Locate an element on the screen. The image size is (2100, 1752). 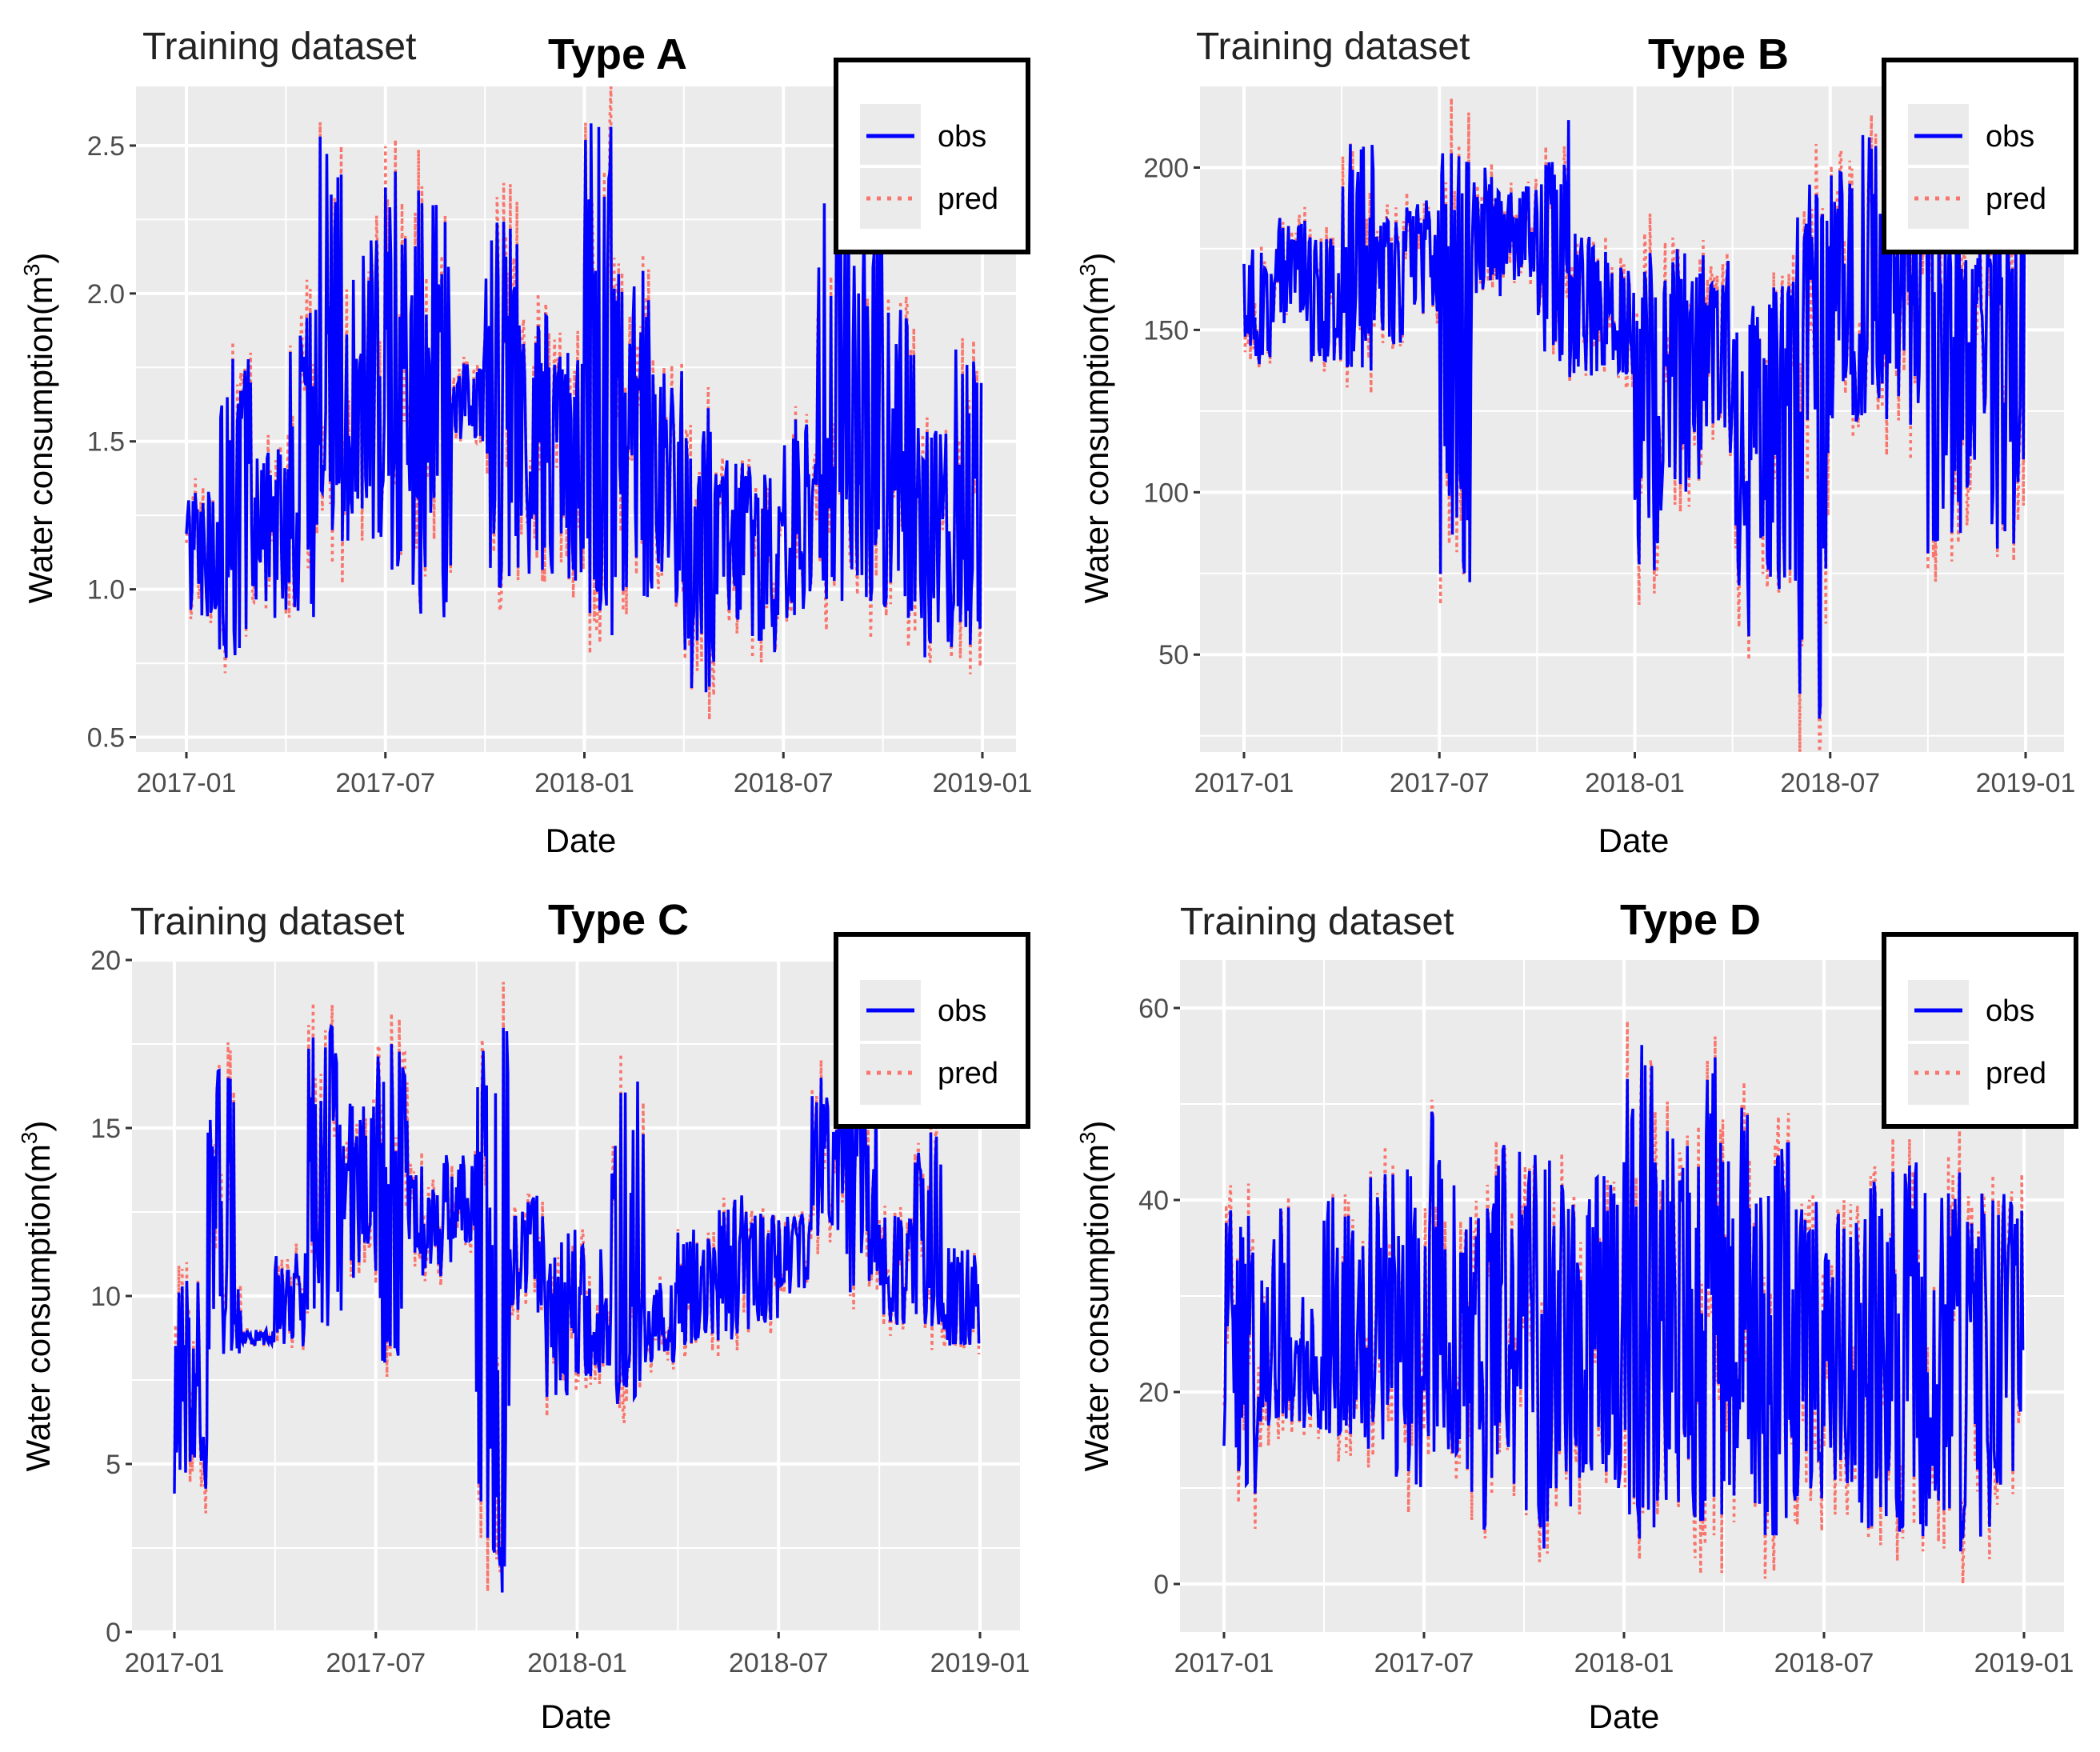
y-axis: 0 5 10 15 20 is located at coordinates (111, 1297).